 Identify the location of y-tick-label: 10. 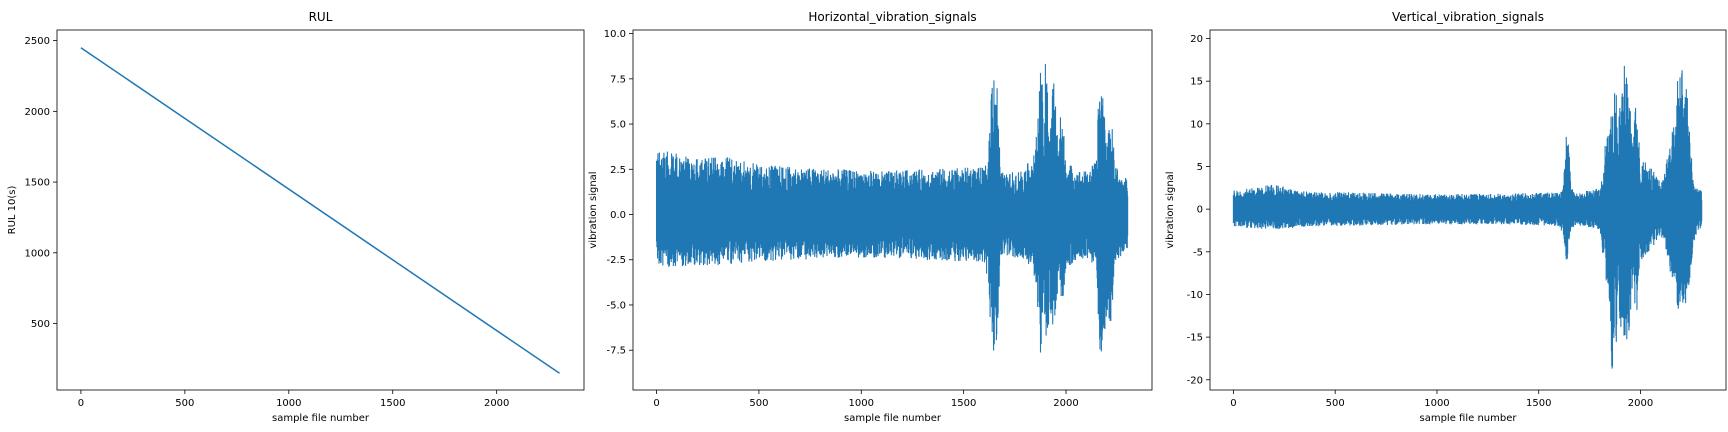
(1196, 124).